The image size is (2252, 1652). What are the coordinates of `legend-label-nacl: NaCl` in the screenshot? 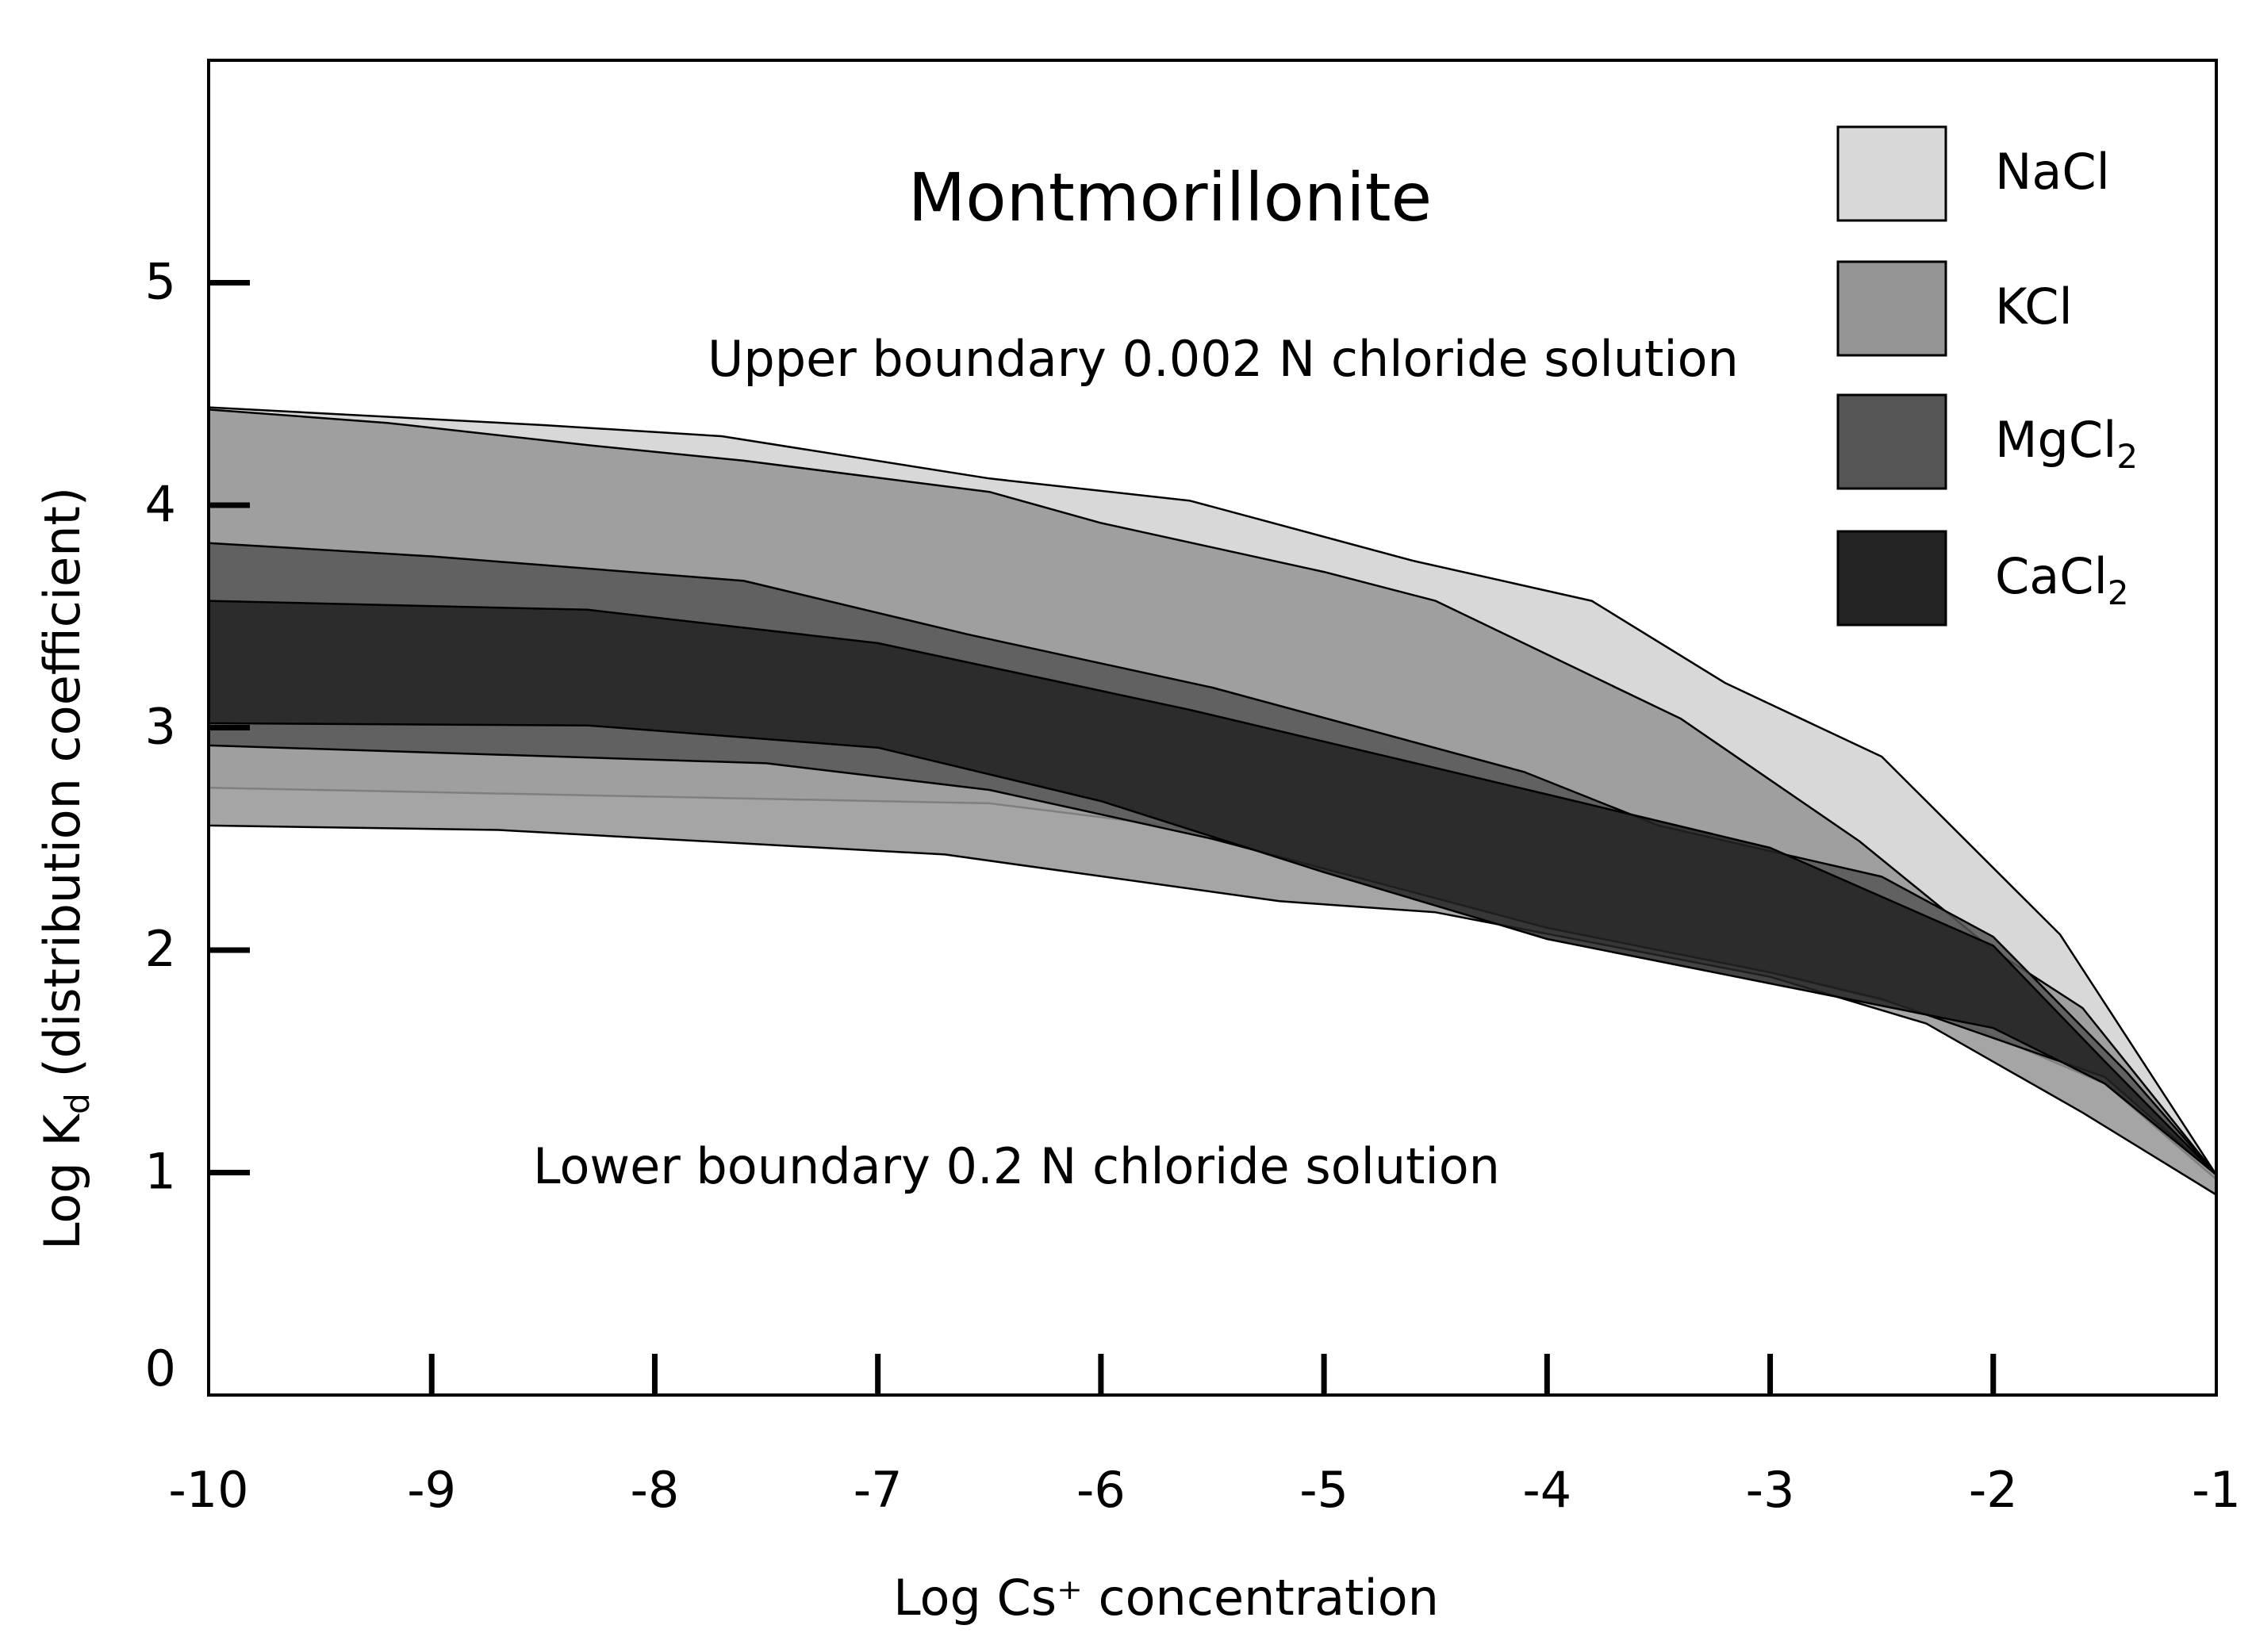 It's located at (2052, 172).